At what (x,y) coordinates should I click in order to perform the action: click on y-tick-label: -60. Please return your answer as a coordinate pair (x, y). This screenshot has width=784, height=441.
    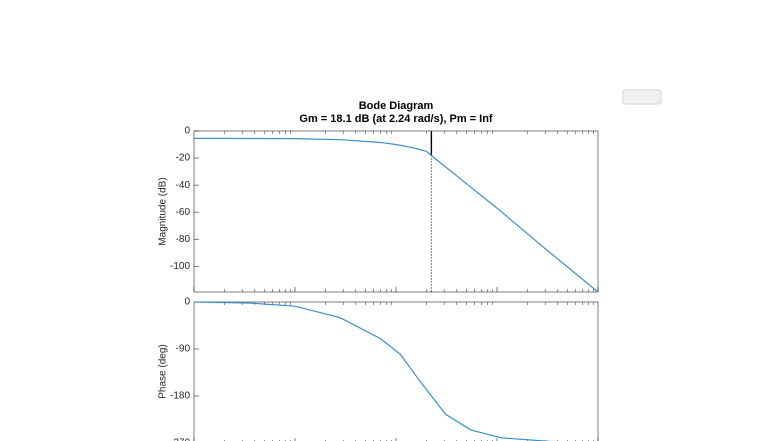
    Looking at the image, I should click on (183, 212).